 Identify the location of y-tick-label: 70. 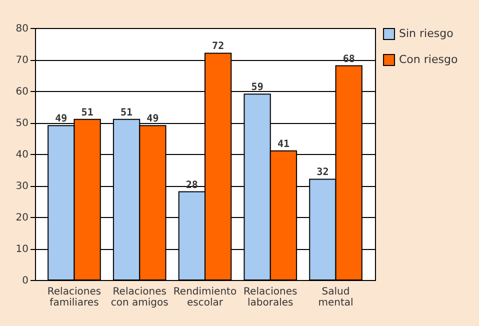
(22, 60).